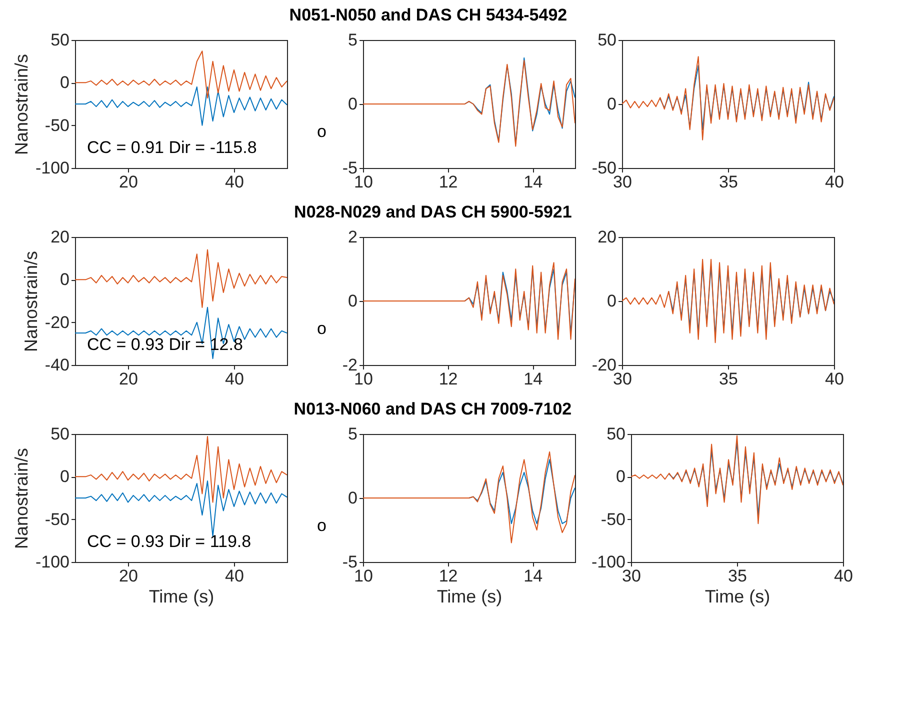 Image resolution: width=901 pixels, height=718 pixels. What do you see at coordinates (57, 322) in the screenshot?
I see `y-tick-label: -20` at bounding box center [57, 322].